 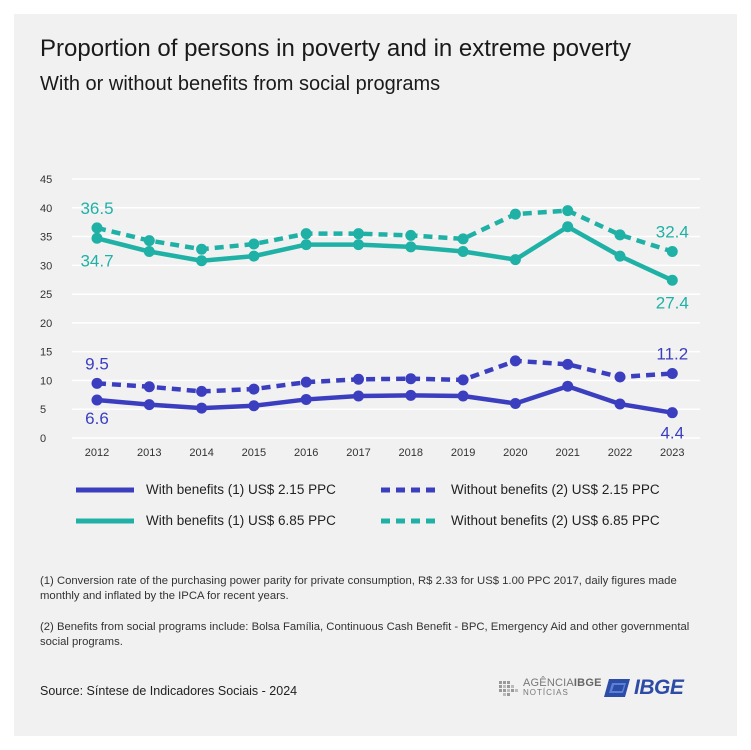 I want to click on y-tick-label: 40, so click(x=46, y=209).